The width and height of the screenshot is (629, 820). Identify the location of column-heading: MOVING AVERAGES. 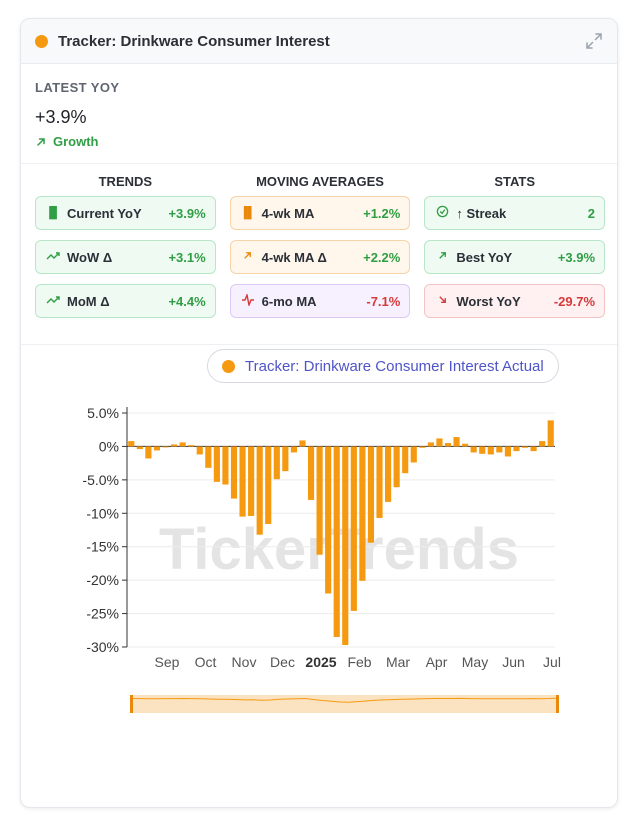
(320, 181).